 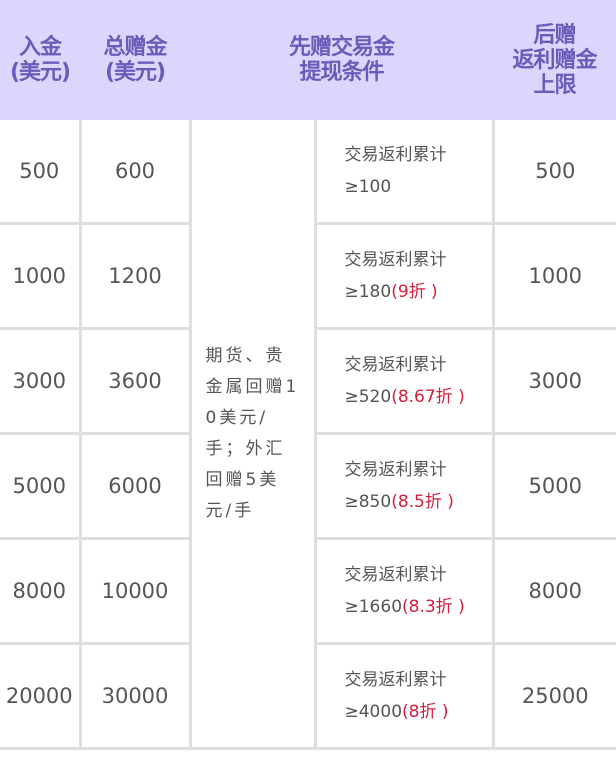 I want to click on bonus-cell: 3600, so click(x=135, y=381).